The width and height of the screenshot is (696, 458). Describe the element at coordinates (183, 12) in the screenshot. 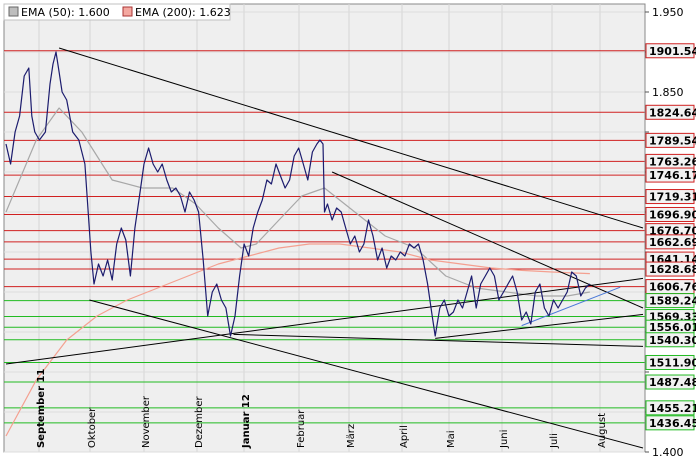

I see `legend-label-ema200: EMA (200): 1.623` at that location.